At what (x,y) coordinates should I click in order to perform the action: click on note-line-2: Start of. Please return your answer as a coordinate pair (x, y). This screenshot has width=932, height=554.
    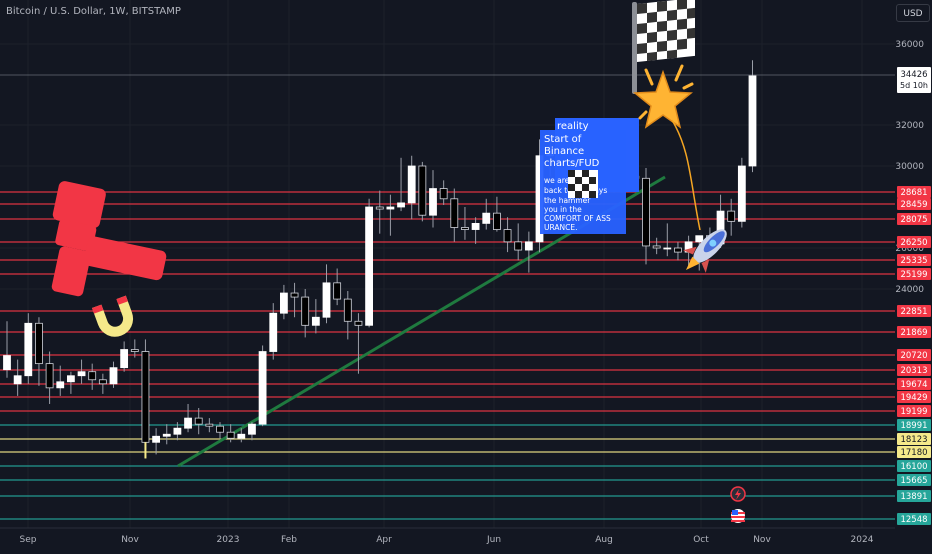
    Looking at the image, I should click on (563, 139).